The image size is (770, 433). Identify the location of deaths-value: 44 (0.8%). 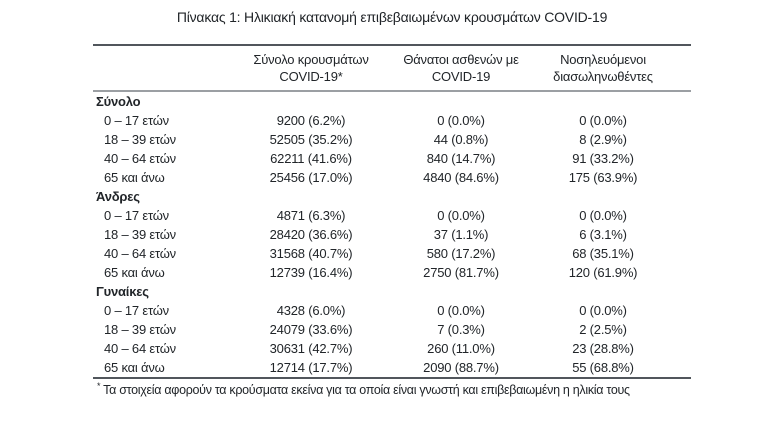
(461, 139).